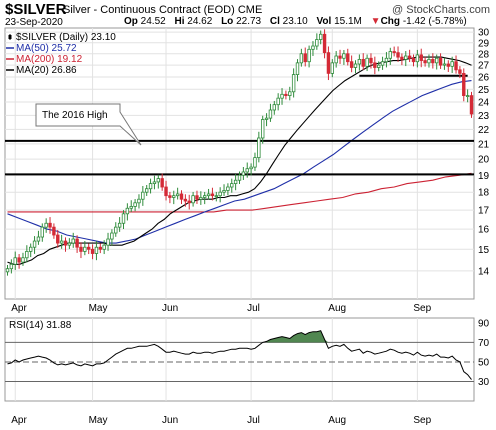  Describe the element at coordinates (200, 21) in the screenshot. I see `high-value: 24.62` at that location.